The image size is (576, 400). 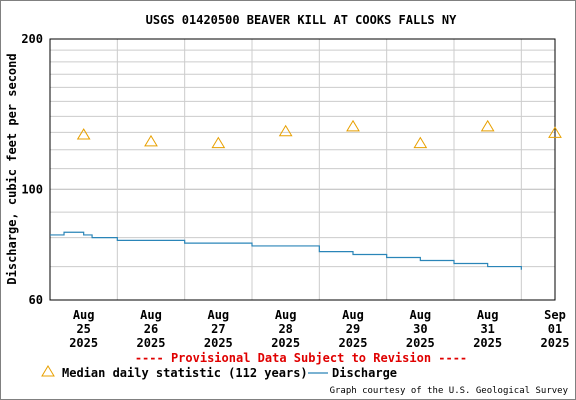 What do you see at coordinates (555, 315) in the screenshot?
I see `x-tick-label: Sep` at bounding box center [555, 315].